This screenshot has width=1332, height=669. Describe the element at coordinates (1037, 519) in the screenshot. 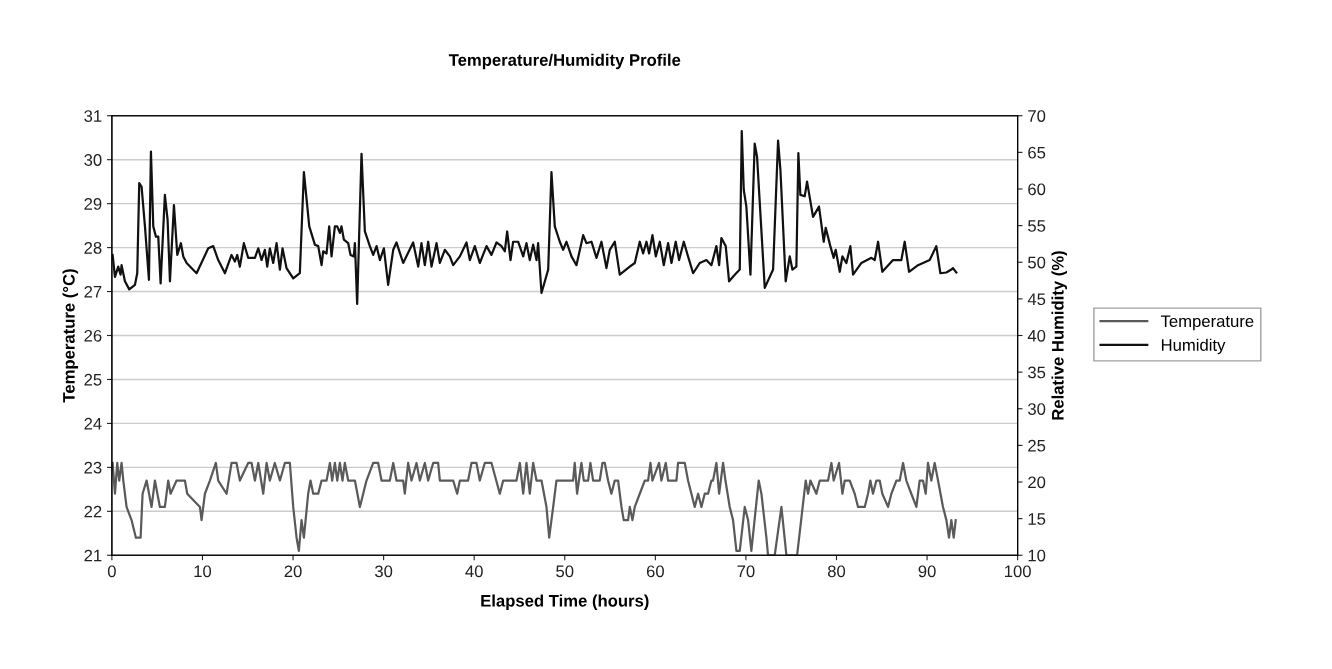

I see `y2-tick-label: 15` at that location.